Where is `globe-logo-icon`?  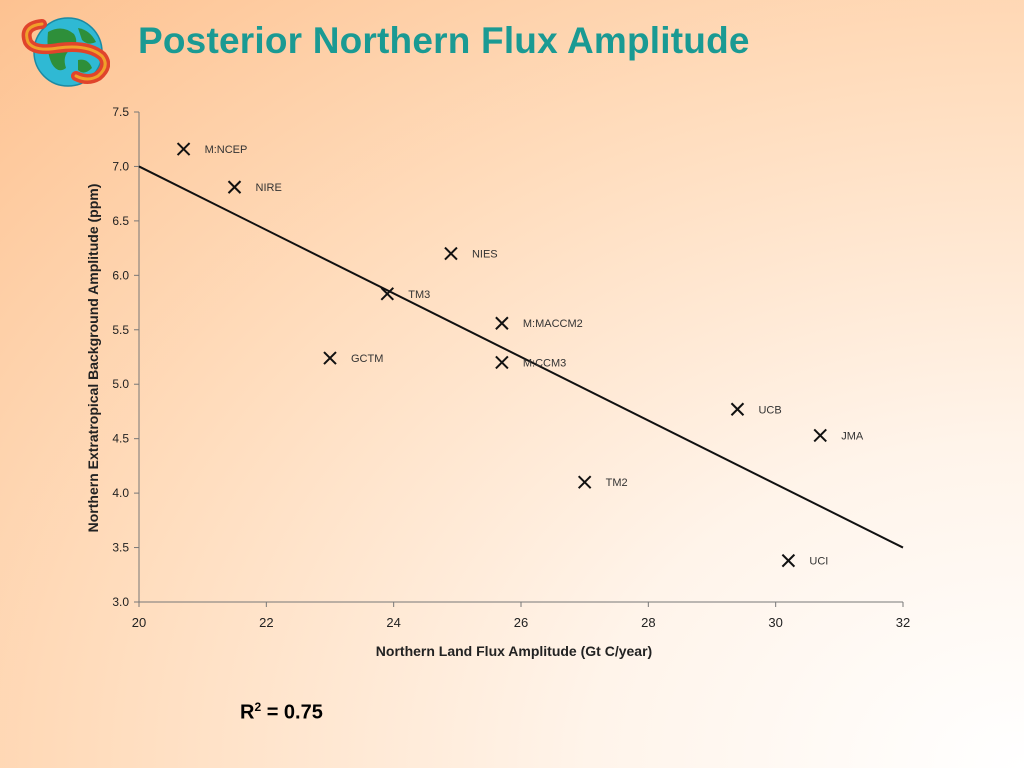 globe-logo-icon is located at coordinates (64, 50).